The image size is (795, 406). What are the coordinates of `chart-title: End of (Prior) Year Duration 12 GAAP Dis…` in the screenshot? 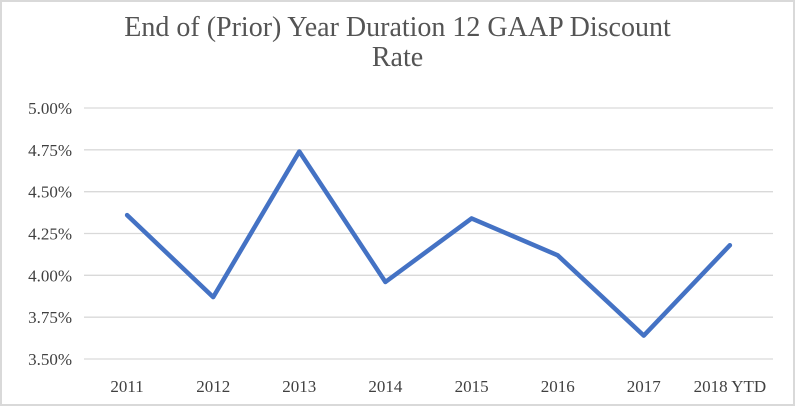 It's located at (397, 42).